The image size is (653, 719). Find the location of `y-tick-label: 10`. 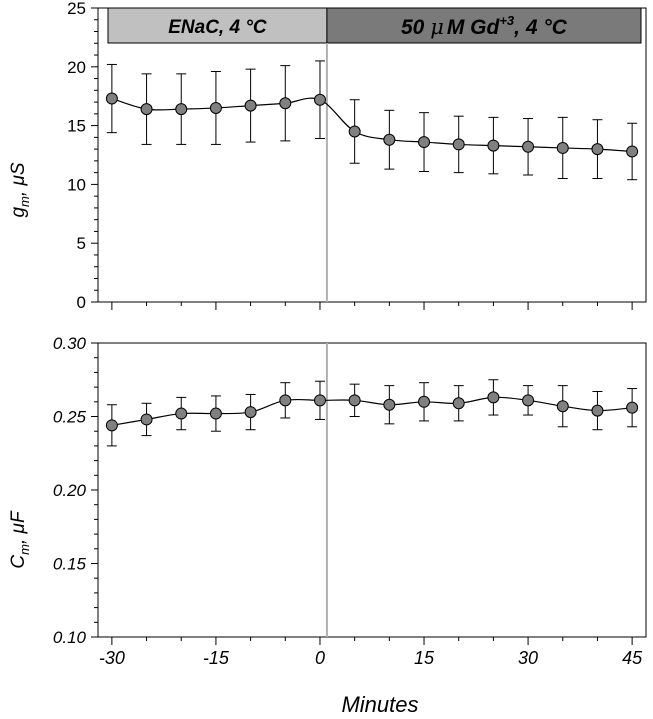

y-tick-label: 10 is located at coordinates (76, 184).